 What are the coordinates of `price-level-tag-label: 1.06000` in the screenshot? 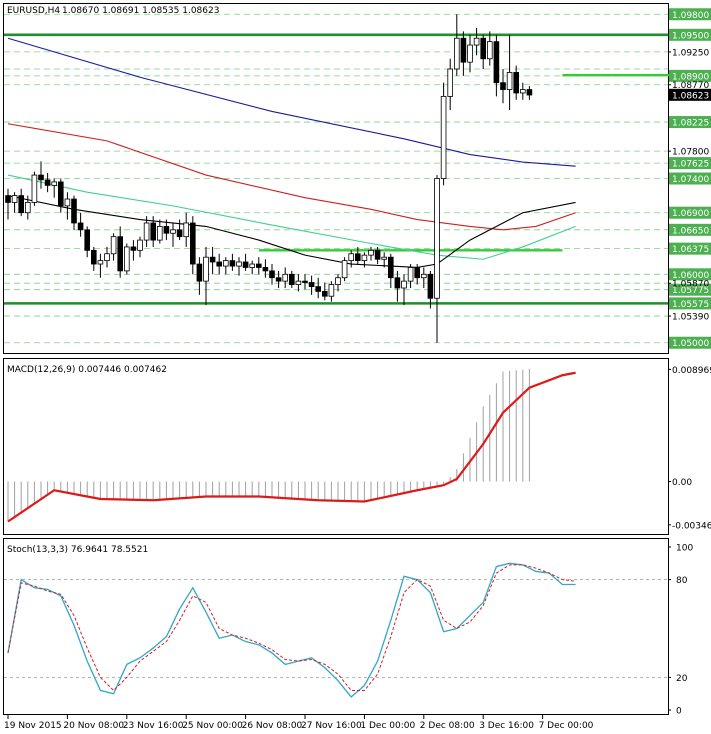 It's located at (690, 276).